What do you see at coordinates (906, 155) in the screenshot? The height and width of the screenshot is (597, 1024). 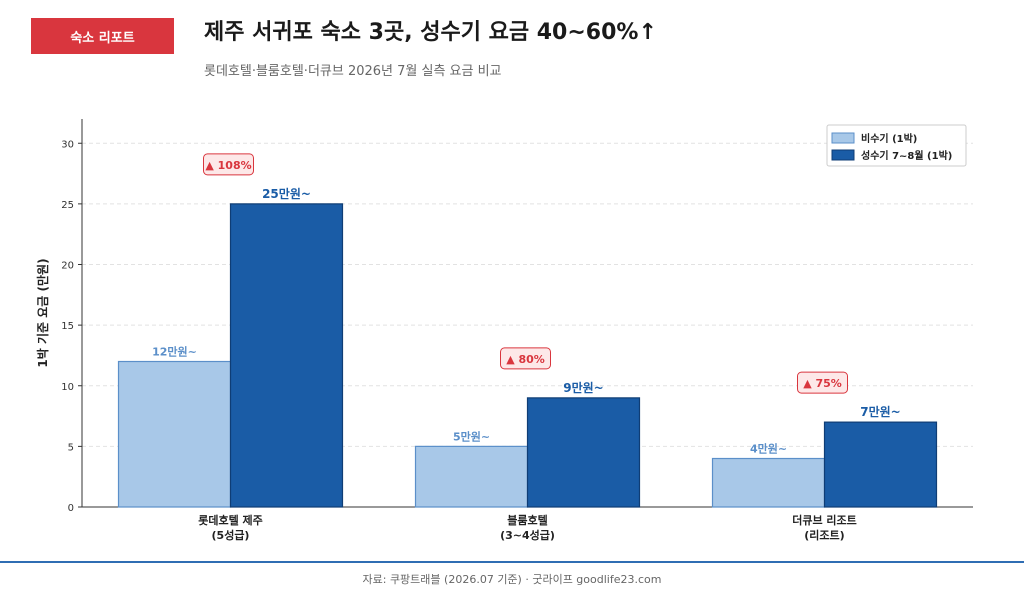 I see `legend-label: 성수기 7~8월 (1박)` at bounding box center [906, 155].